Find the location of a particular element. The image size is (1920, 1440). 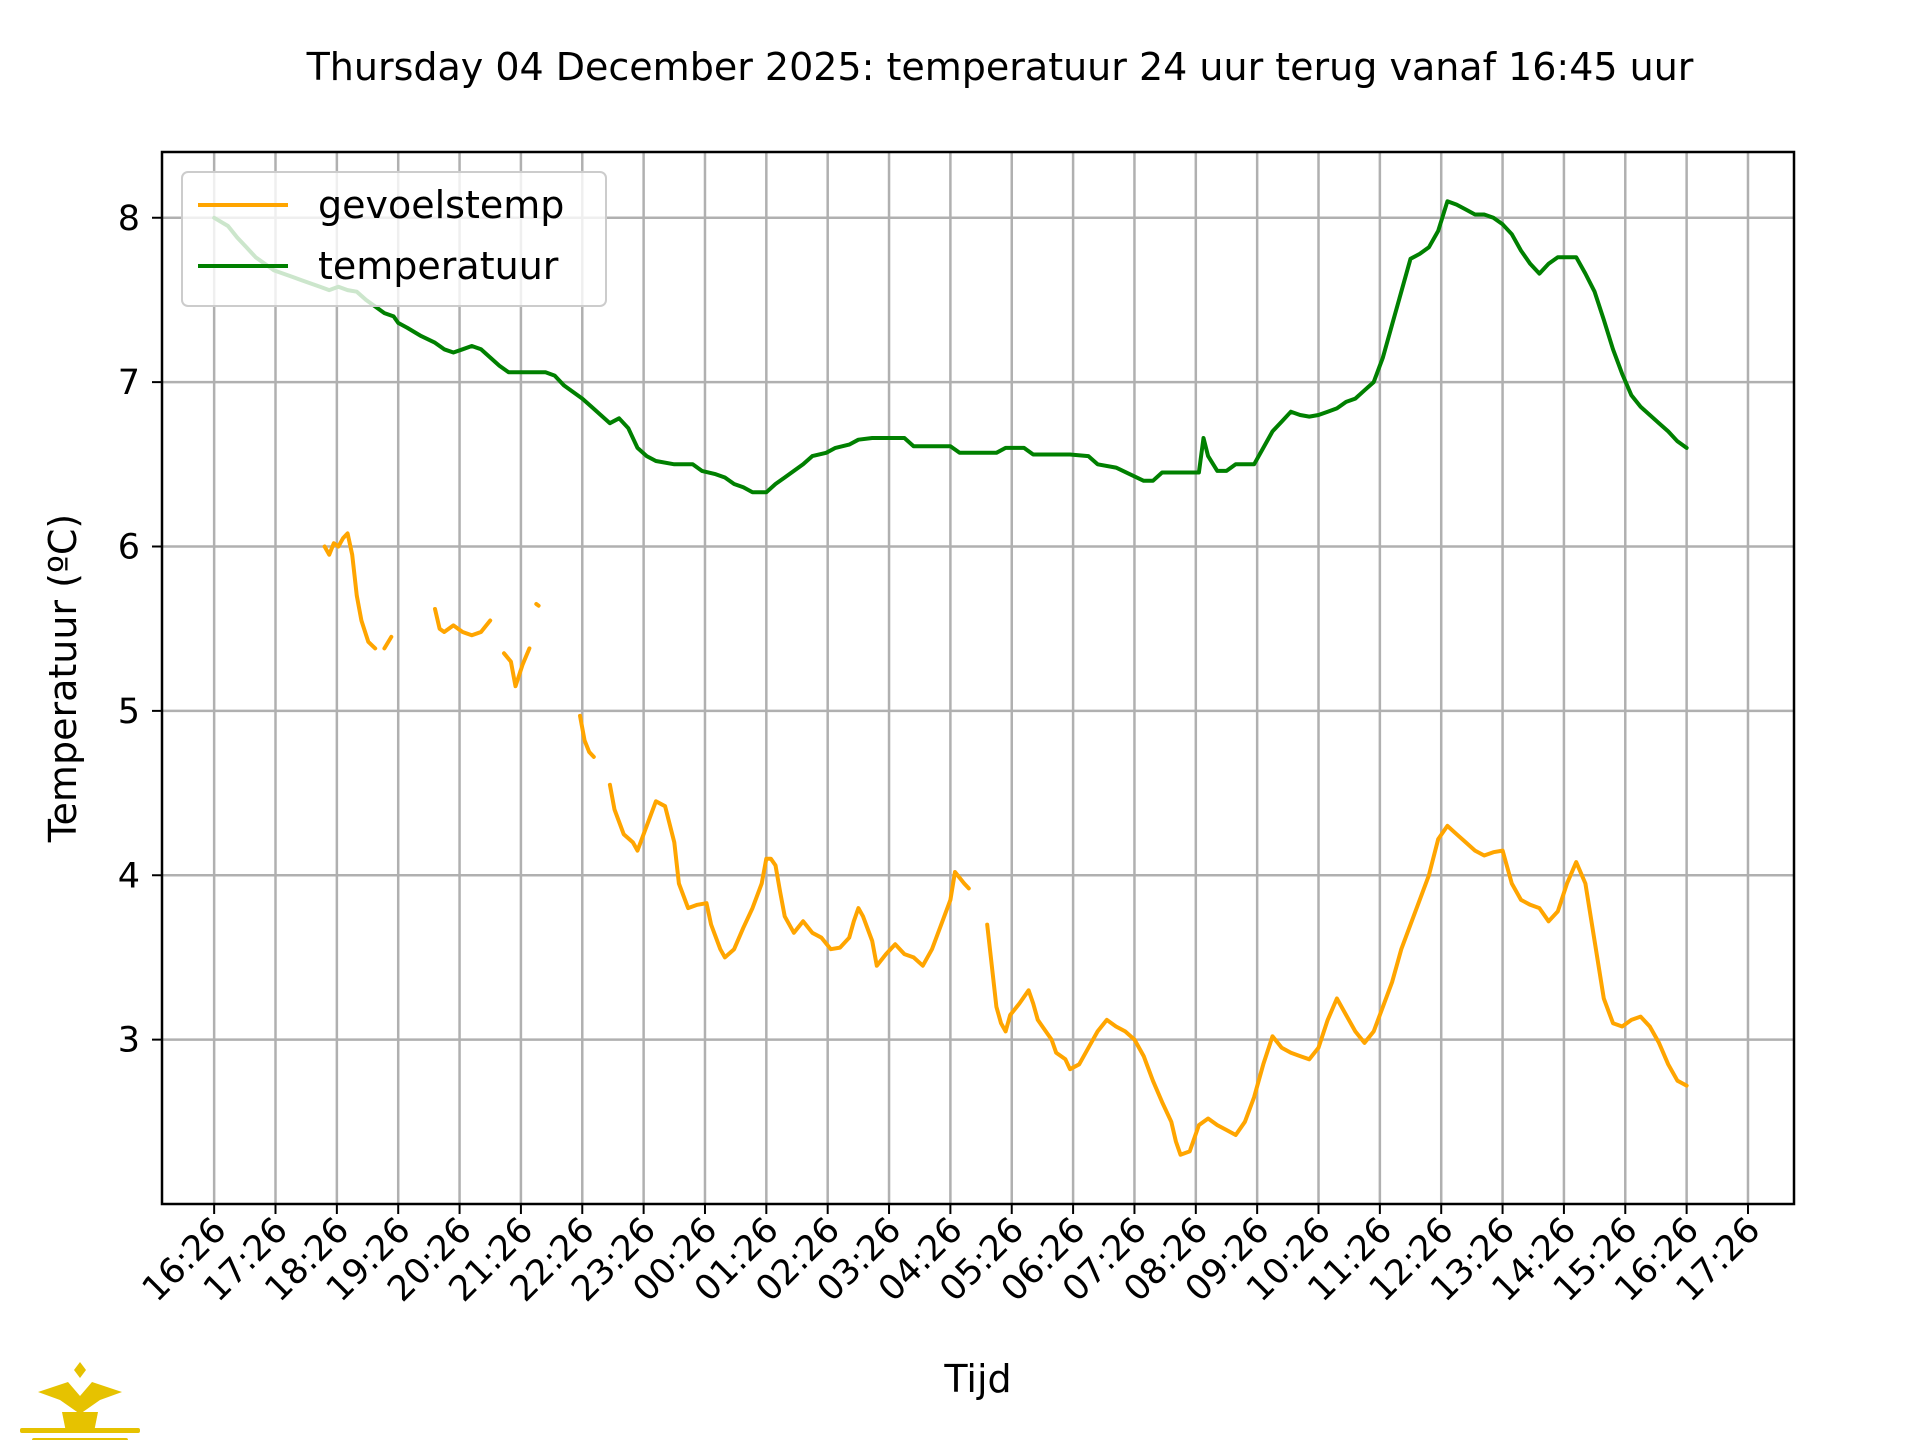

y-tick-label: 3 is located at coordinates (129, 1041).